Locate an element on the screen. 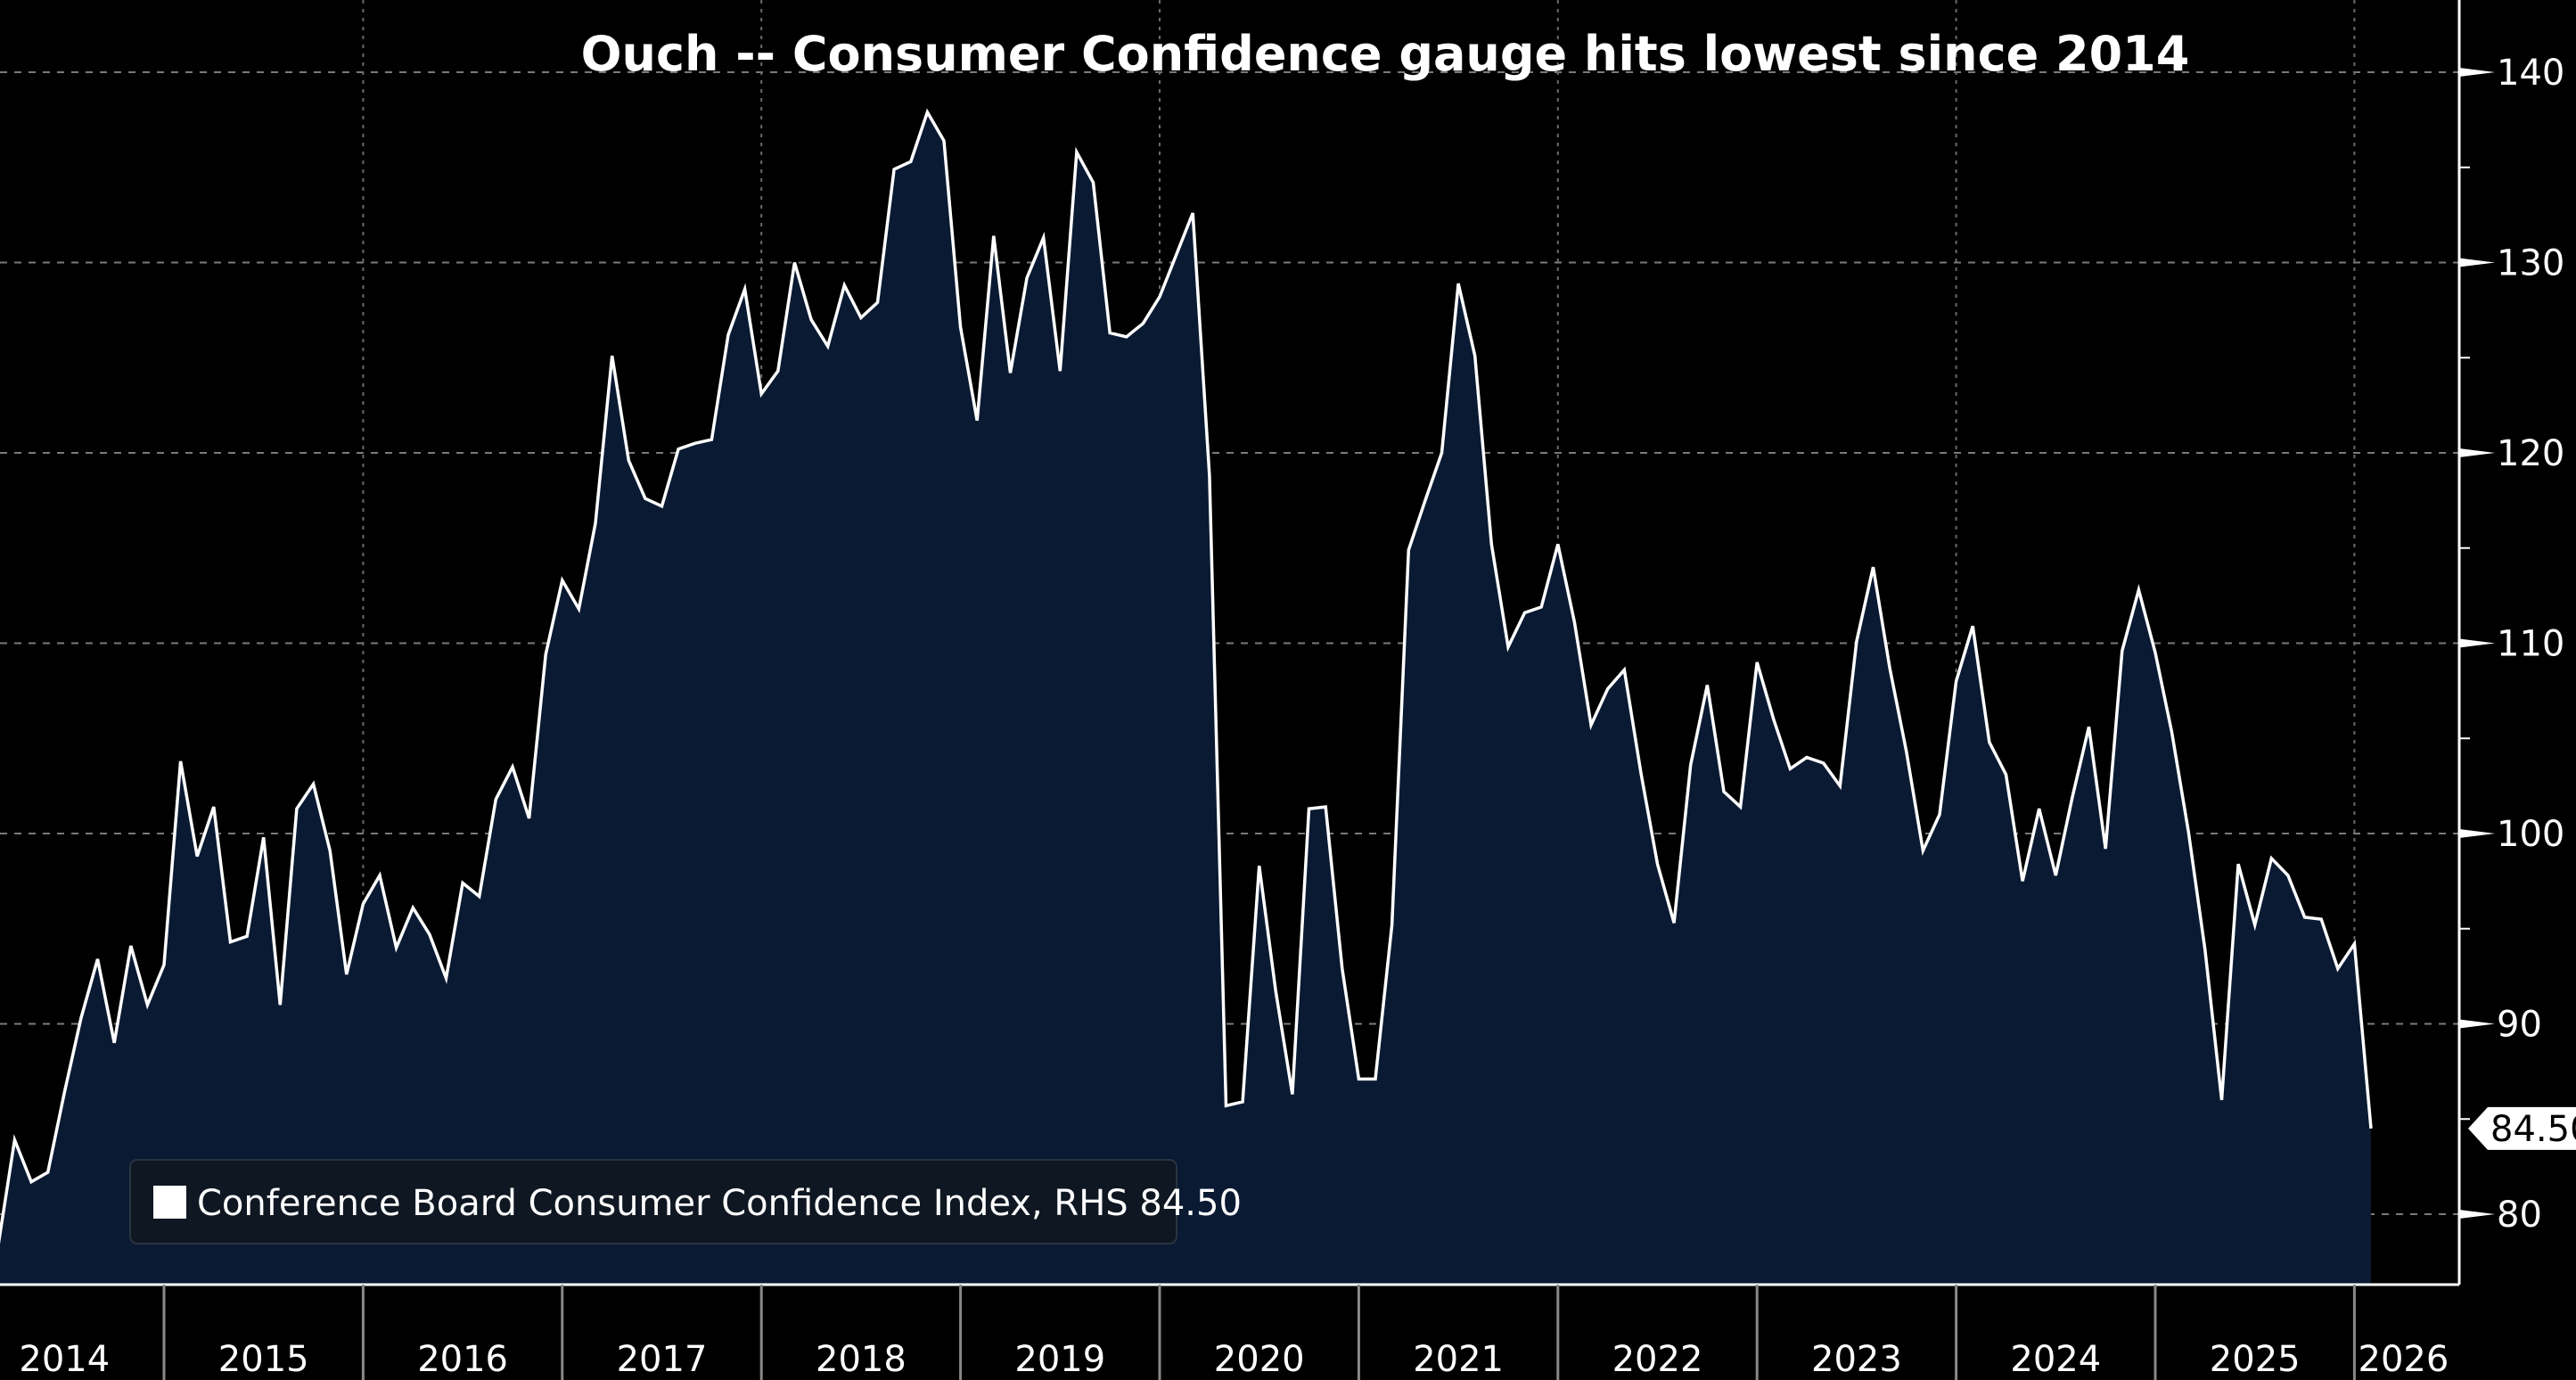  y-tick-label: 110 is located at coordinates (2530, 644).